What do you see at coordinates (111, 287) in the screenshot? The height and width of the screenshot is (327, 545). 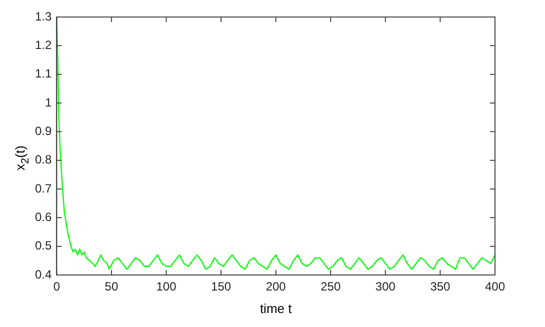 I see `x-tick-label: 50` at bounding box center [111, 287].